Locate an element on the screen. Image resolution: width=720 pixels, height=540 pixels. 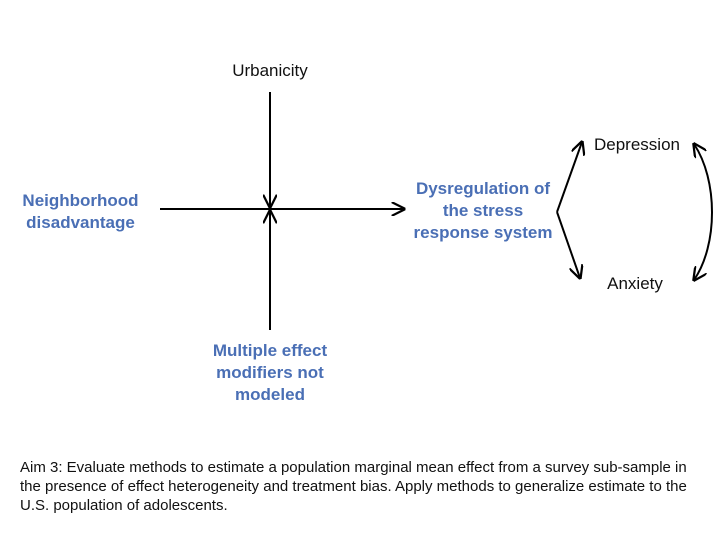
urbanicity-label: Urbanicity is located at coordinates (270, 71).